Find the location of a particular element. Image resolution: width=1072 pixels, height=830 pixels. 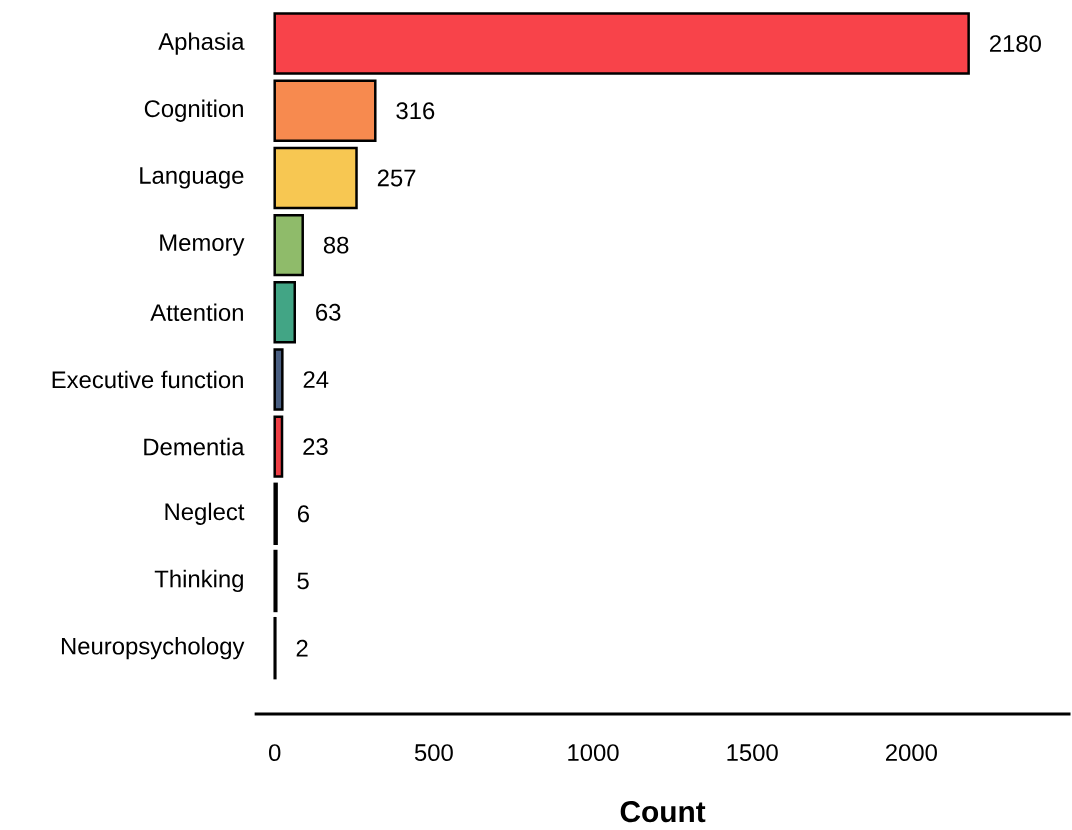

data-label: 2 is located at coordinates (302, 648).